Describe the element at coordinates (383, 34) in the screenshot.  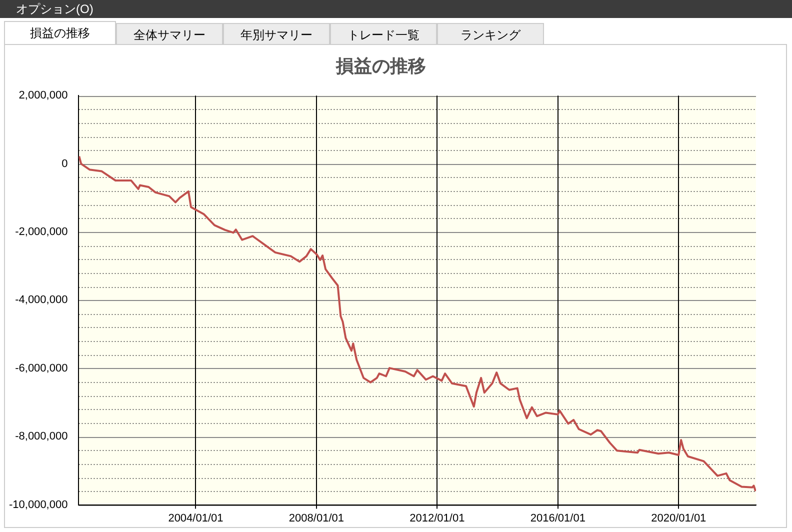
I see `text: トレード一覧` at that location.